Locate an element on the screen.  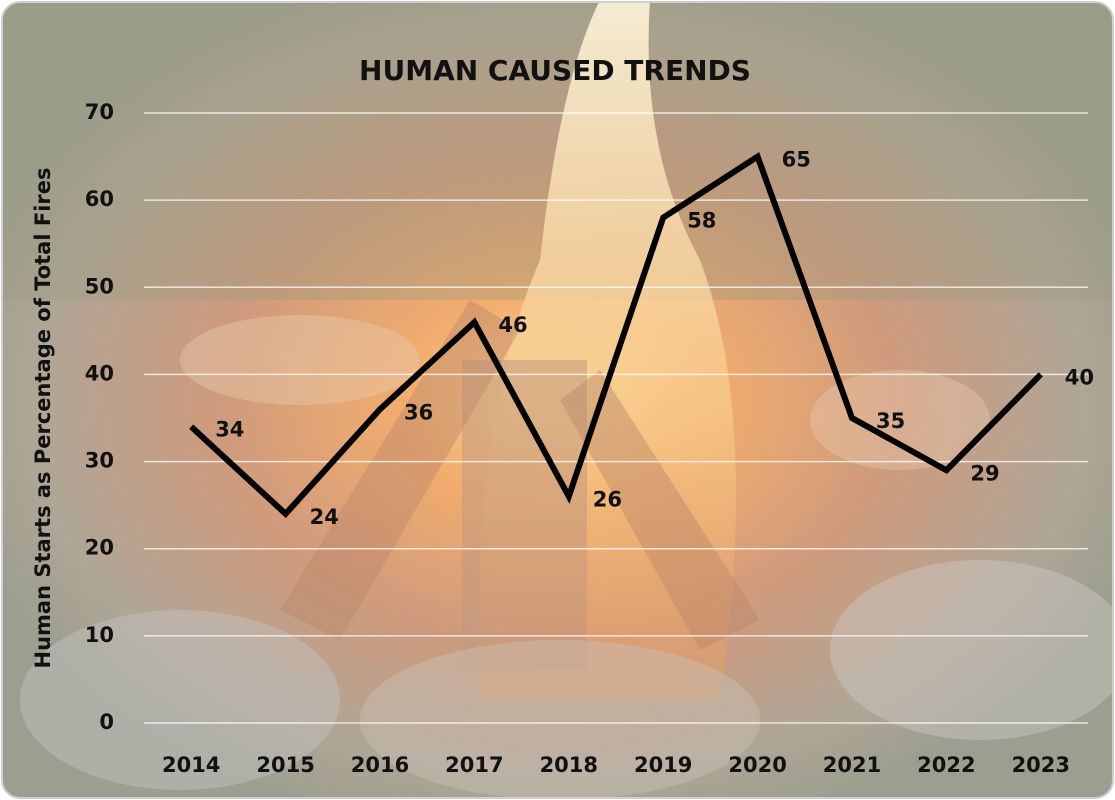
x-tick-label: 2016 is located at coordinates (380, 765).